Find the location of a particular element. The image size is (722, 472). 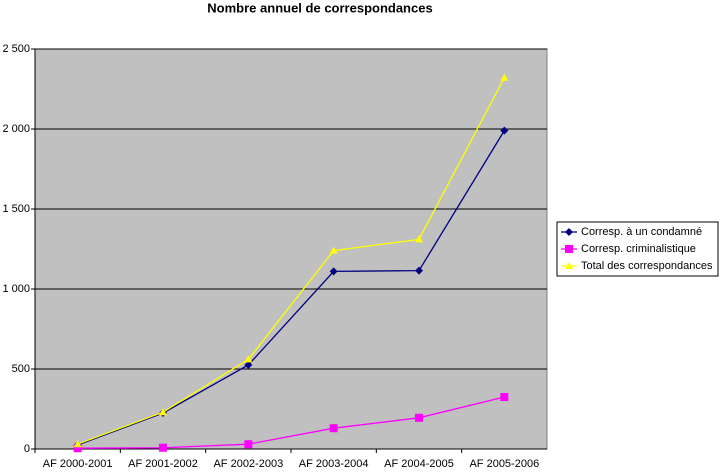

x-tick-label: AF 2000-2001 is located at coordinates (78, 464).